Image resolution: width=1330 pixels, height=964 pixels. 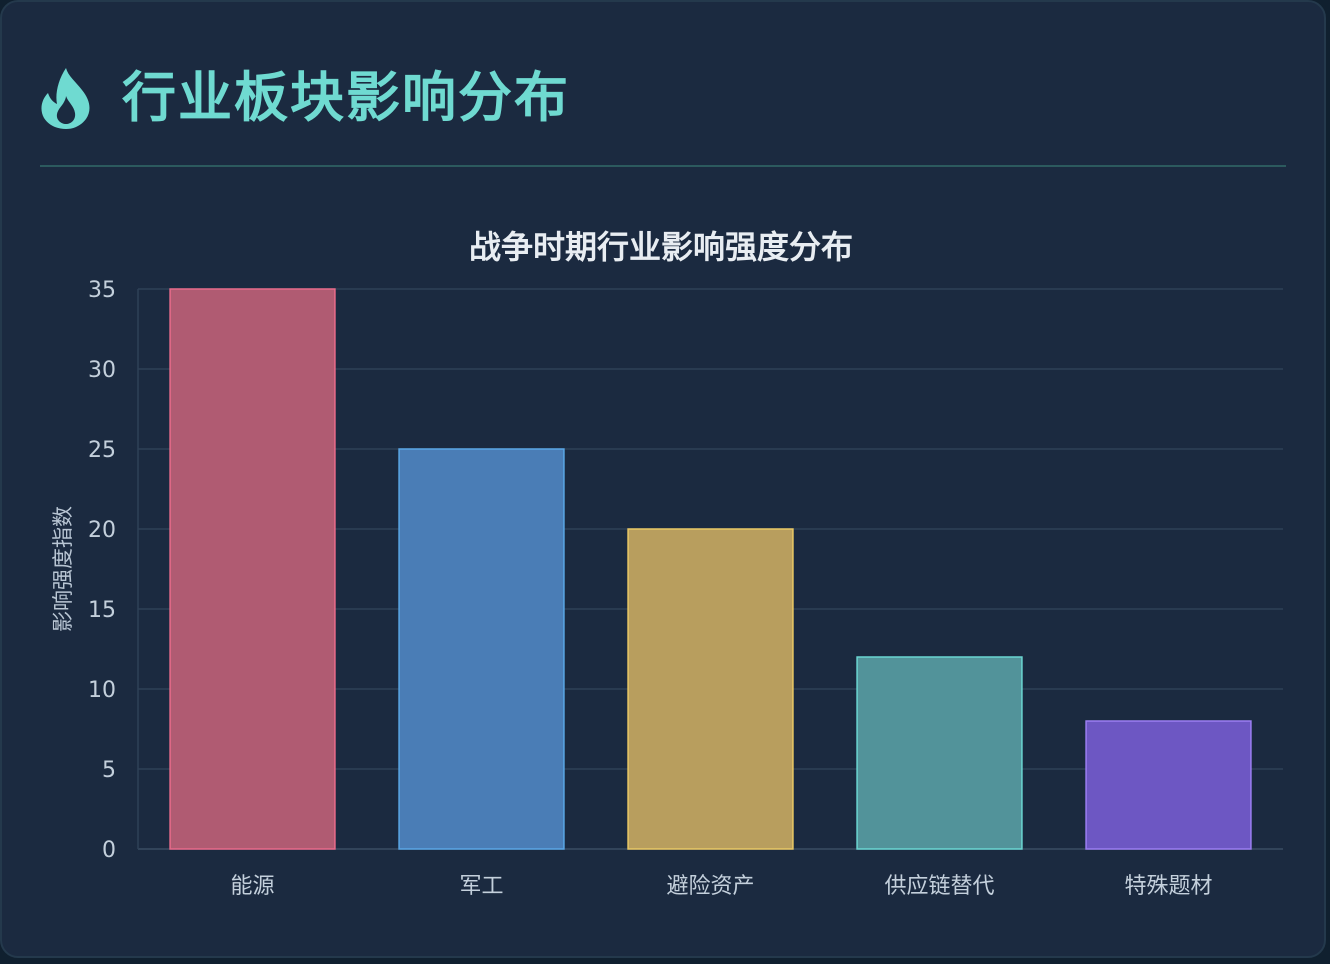 What do you see at coordinates (1168, 886) in the screenshot?
I see `x-tick-label: 特殊题材` at bounding box center [1168, 886].